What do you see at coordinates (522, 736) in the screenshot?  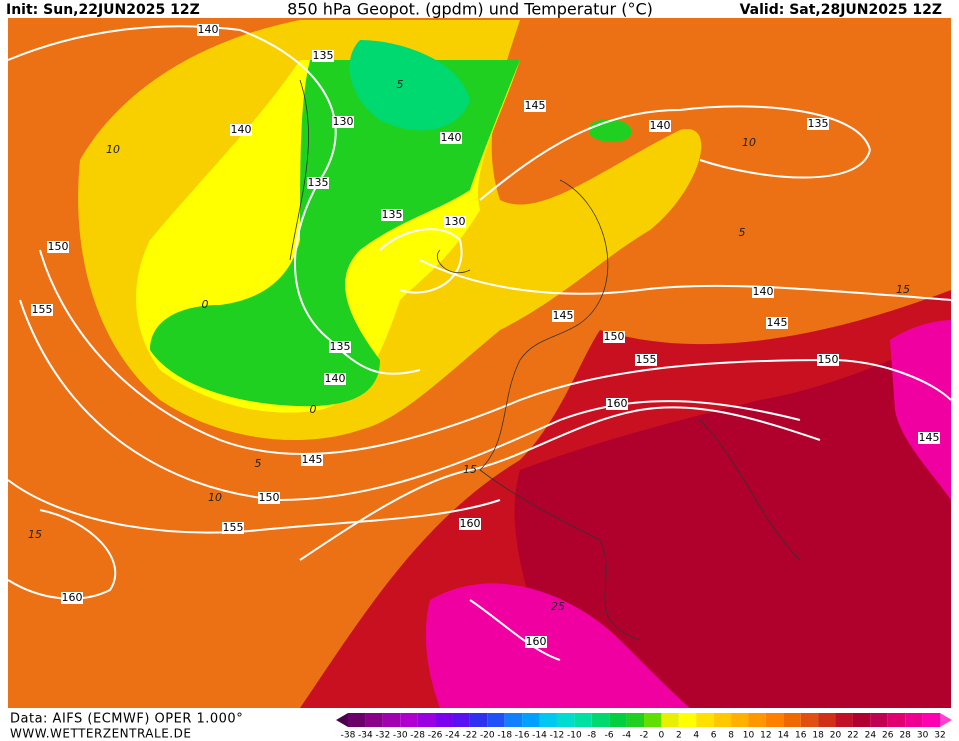 I see `colorbar-tick-label: -16` at bounding box center [522, 736].